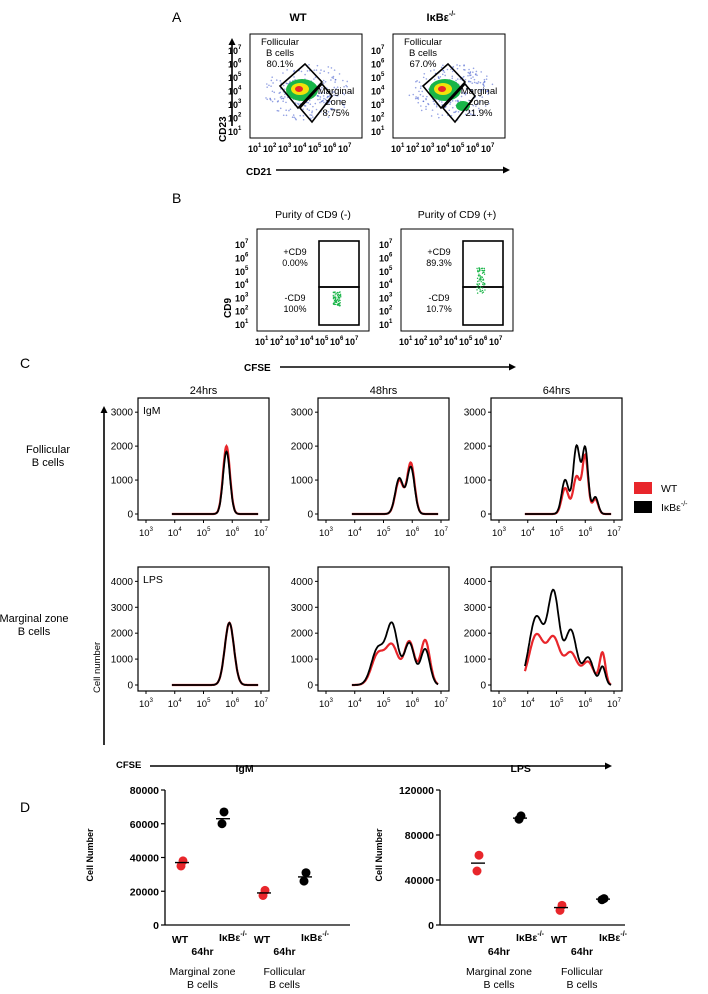  Describe the element at coordinates (475, 660) in the screenshot. I see `y-tick-label: 1000` at that location.